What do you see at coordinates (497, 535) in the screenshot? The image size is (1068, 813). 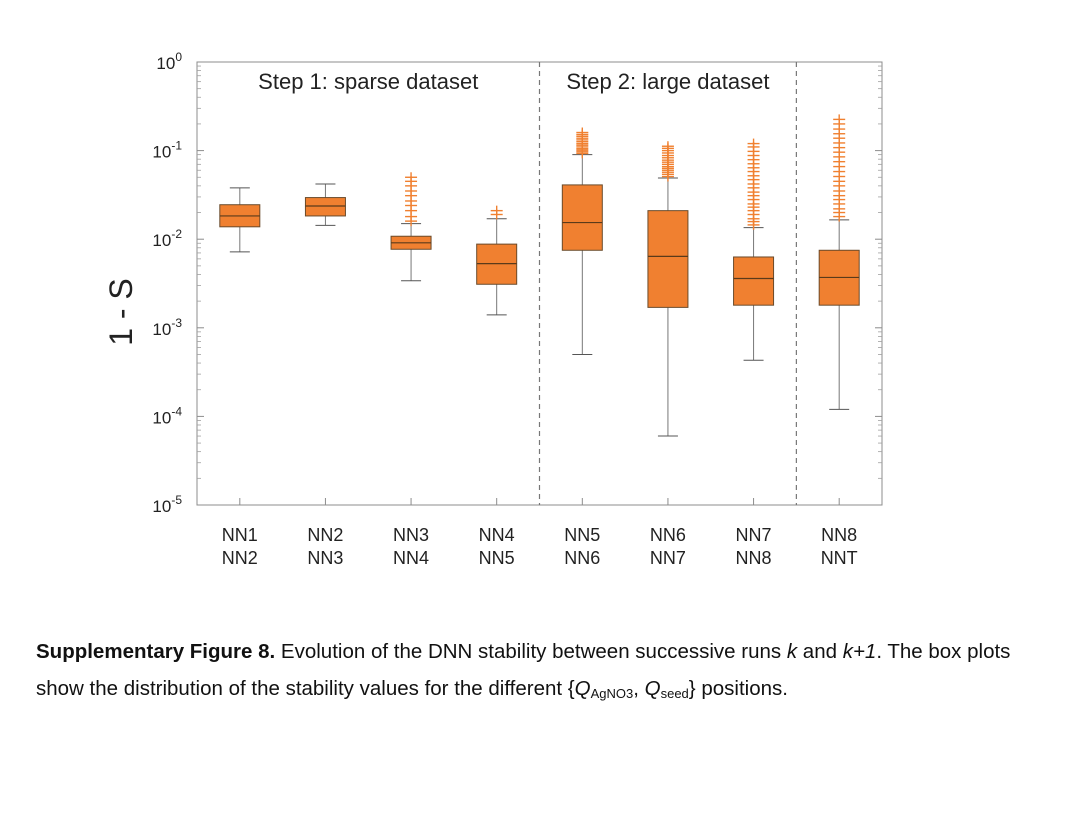 I see `x-tick-label-line1: NN4` at bounding box center [497, 535].